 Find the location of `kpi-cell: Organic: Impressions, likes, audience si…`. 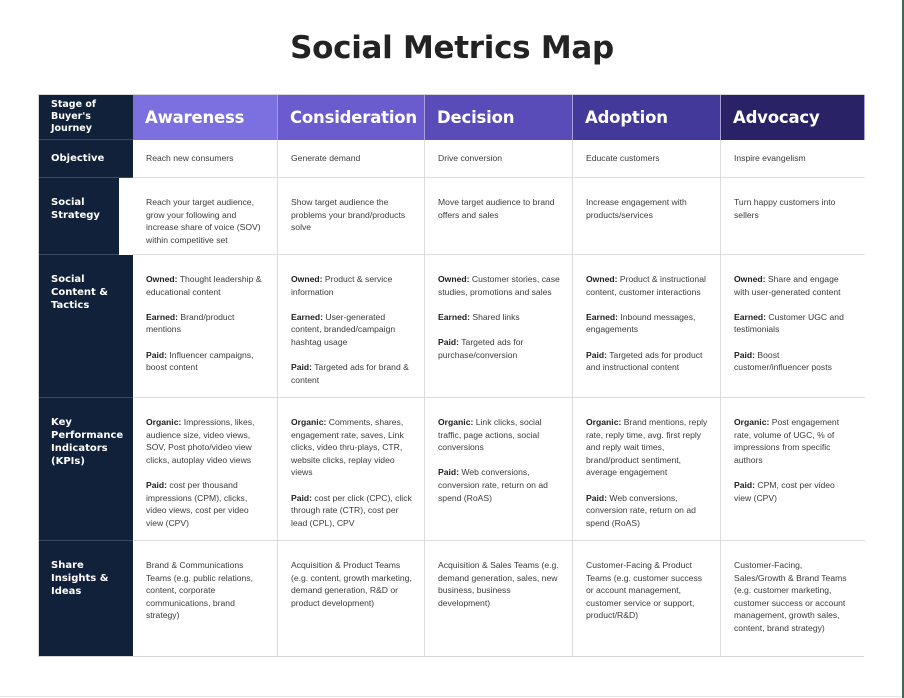

kpi-cell: Organic: Impressions, likes, audience si… is located at coordinates (205, 469).